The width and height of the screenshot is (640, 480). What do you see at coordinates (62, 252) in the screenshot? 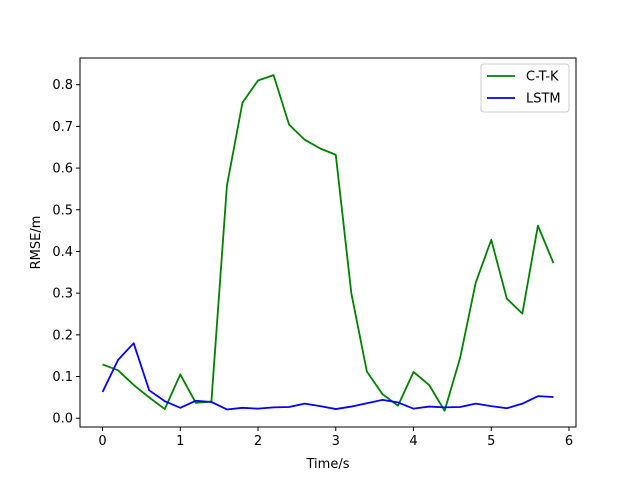
I see `y-tick-label: 0.4` at bounding box center [62, 252].